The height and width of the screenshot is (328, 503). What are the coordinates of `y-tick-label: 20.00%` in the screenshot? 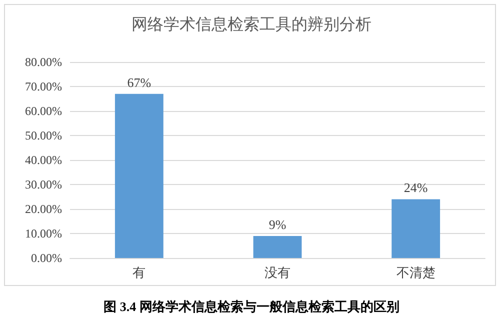 It's located at (43, 209).